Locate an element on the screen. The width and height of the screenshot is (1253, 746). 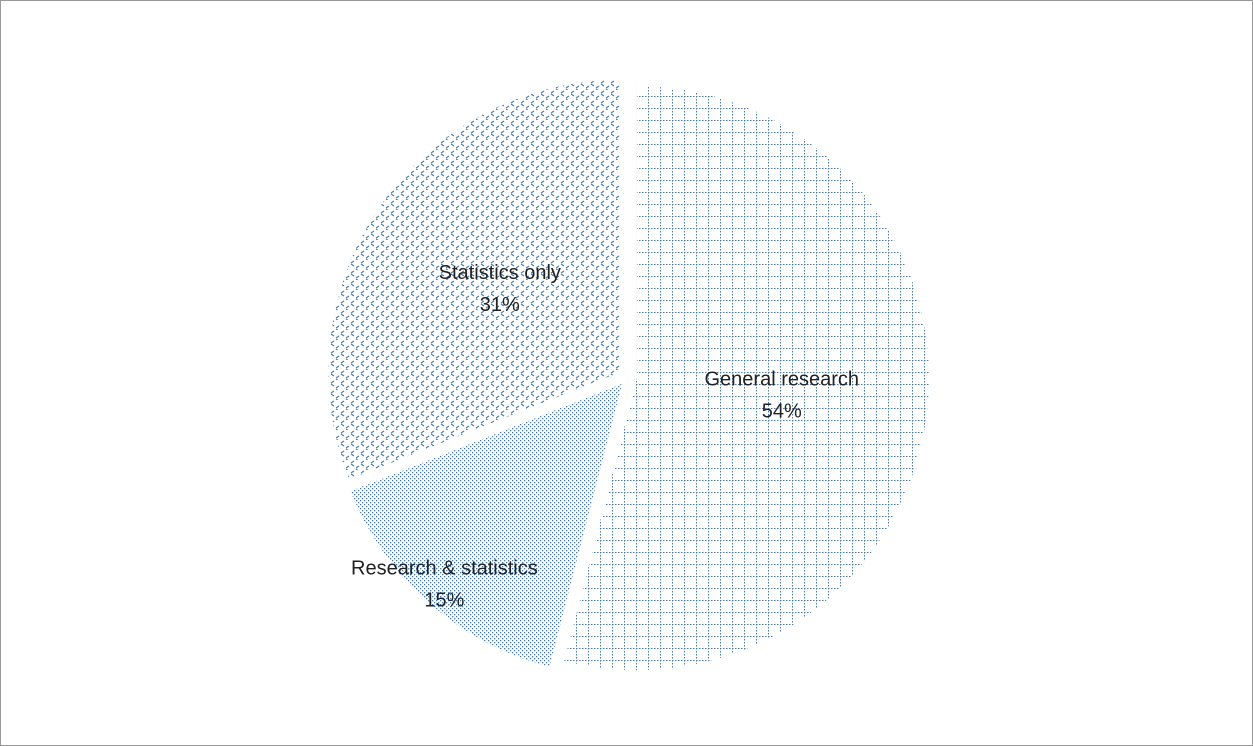
value-label: 31% is located at coordinates (500, 305).